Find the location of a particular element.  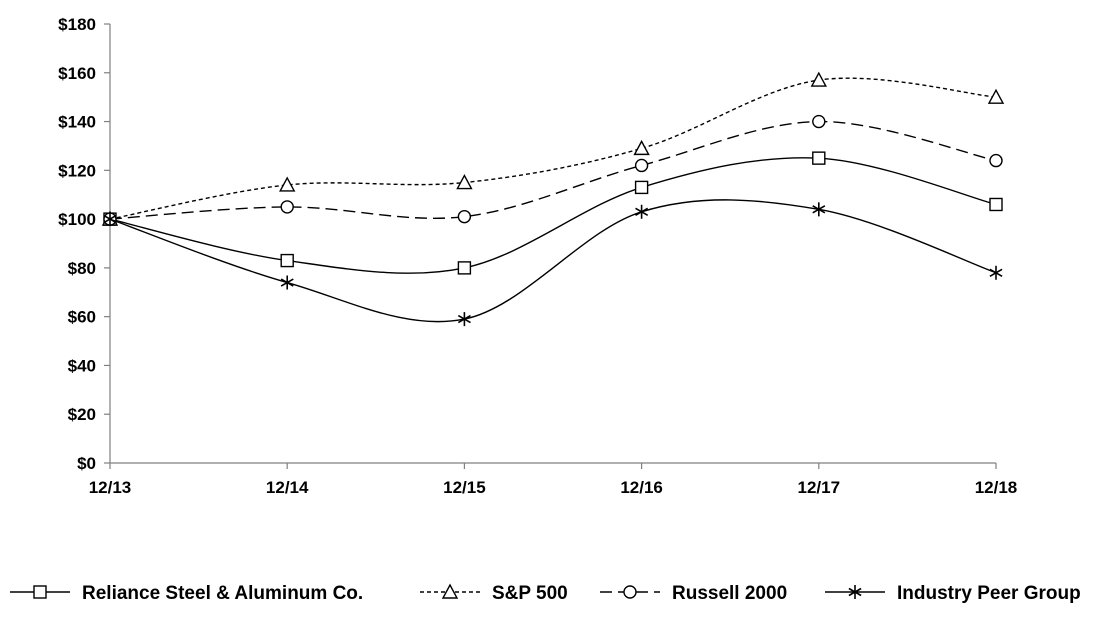

y-tick-label: $100 is located at coordinates (77, 219).